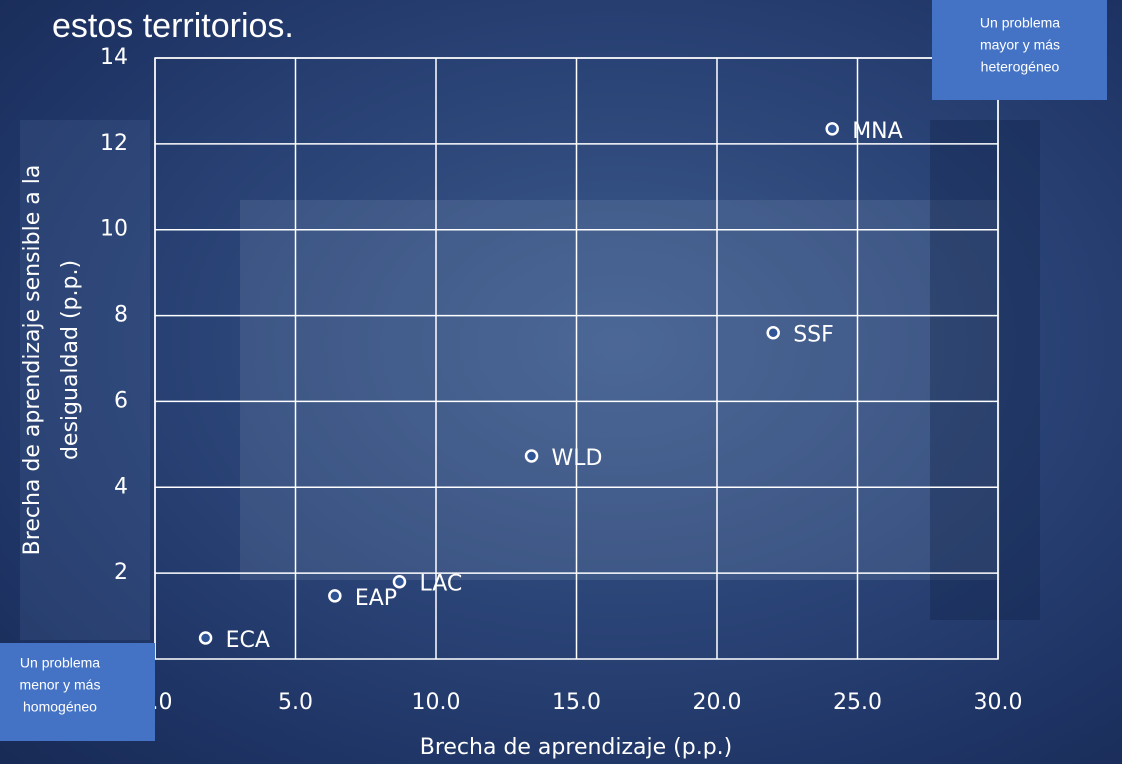 This screenshot has height=764, width=1122. Describe the element at coordinates (114, 229) in the screenshot. I see `y-tick-label: 10` at that location.